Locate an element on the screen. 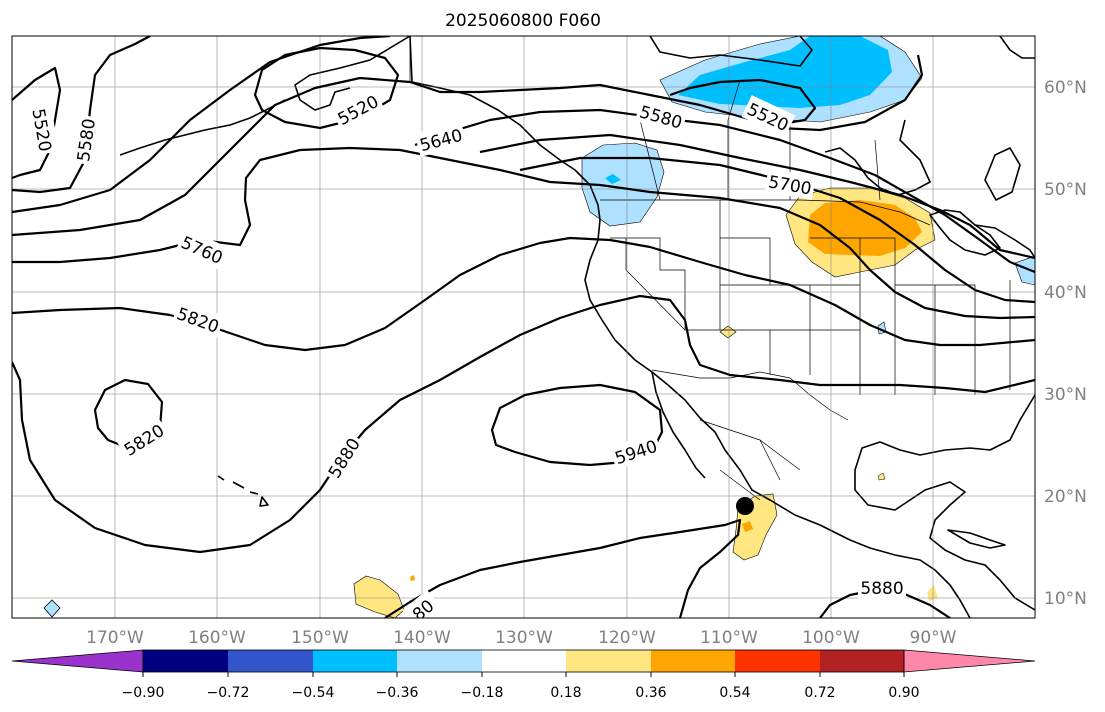 Image resolution: width=1105 pixels, height=712 pixels. point-marker is located at coordinates (745, 506).